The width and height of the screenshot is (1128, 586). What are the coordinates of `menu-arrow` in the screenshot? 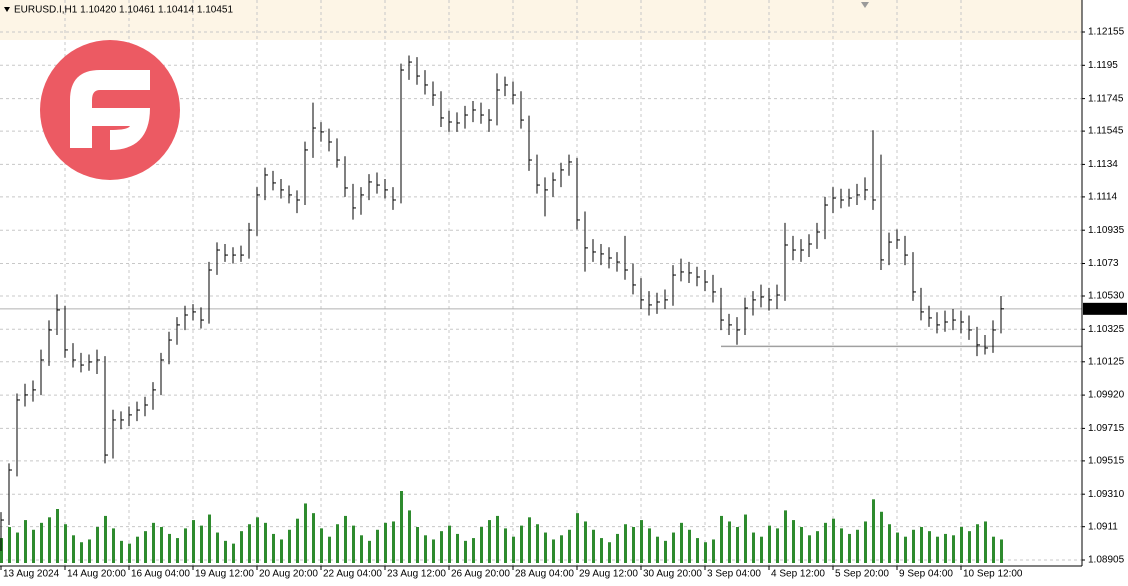 It's located at (7, 9).